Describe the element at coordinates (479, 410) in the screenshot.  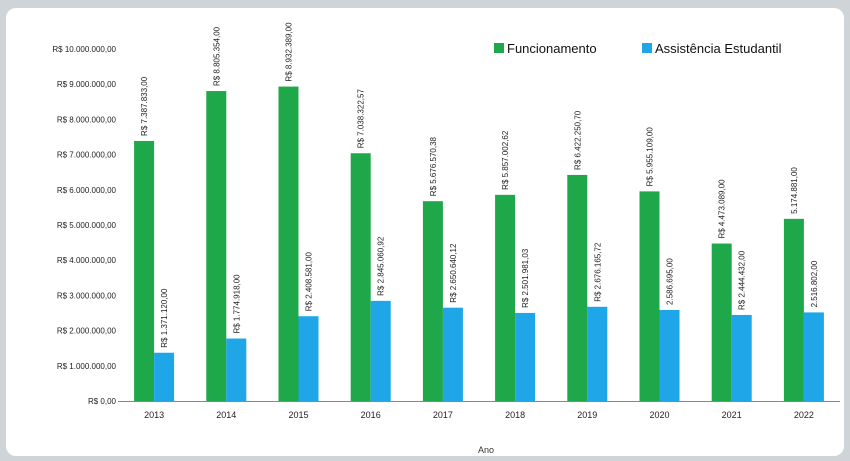
I see `x-axis: 2013 2014 2015 2016 2017 2018 2019 2020 2021 2022` at that location.